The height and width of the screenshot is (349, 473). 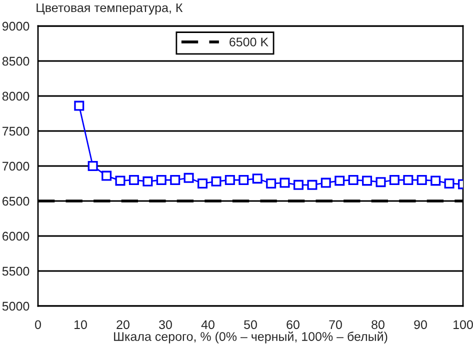 What do you see at coordinates (250, 325) in the screenshot?
I see `x-tick-label: 50` at bounding box center [250, 325].